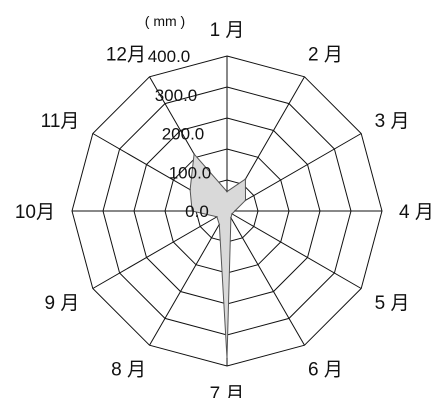  I want to click on tick-label: 0.0, so click(197, 211).